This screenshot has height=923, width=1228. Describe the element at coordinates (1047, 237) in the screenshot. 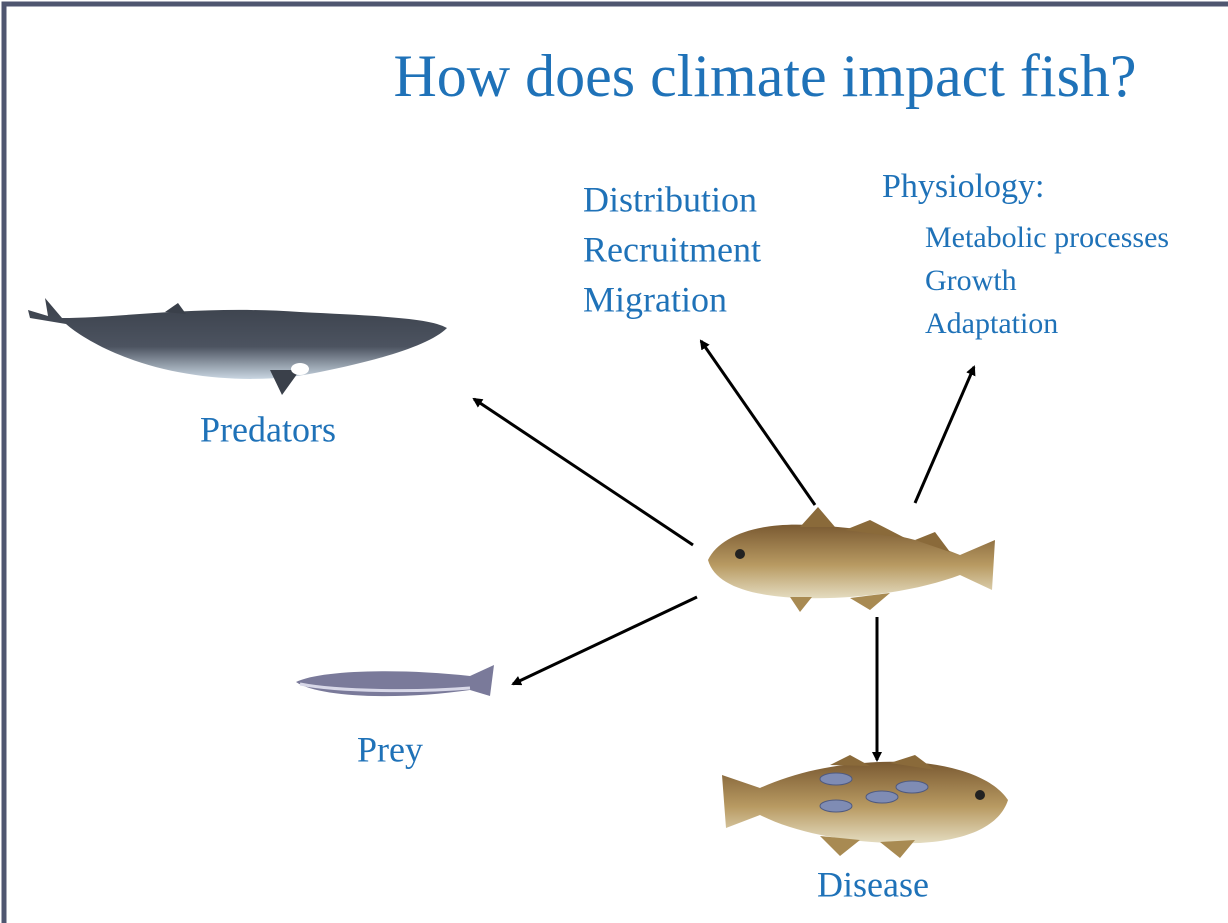

I see `physiology-item: Metabolic processes` at that location.